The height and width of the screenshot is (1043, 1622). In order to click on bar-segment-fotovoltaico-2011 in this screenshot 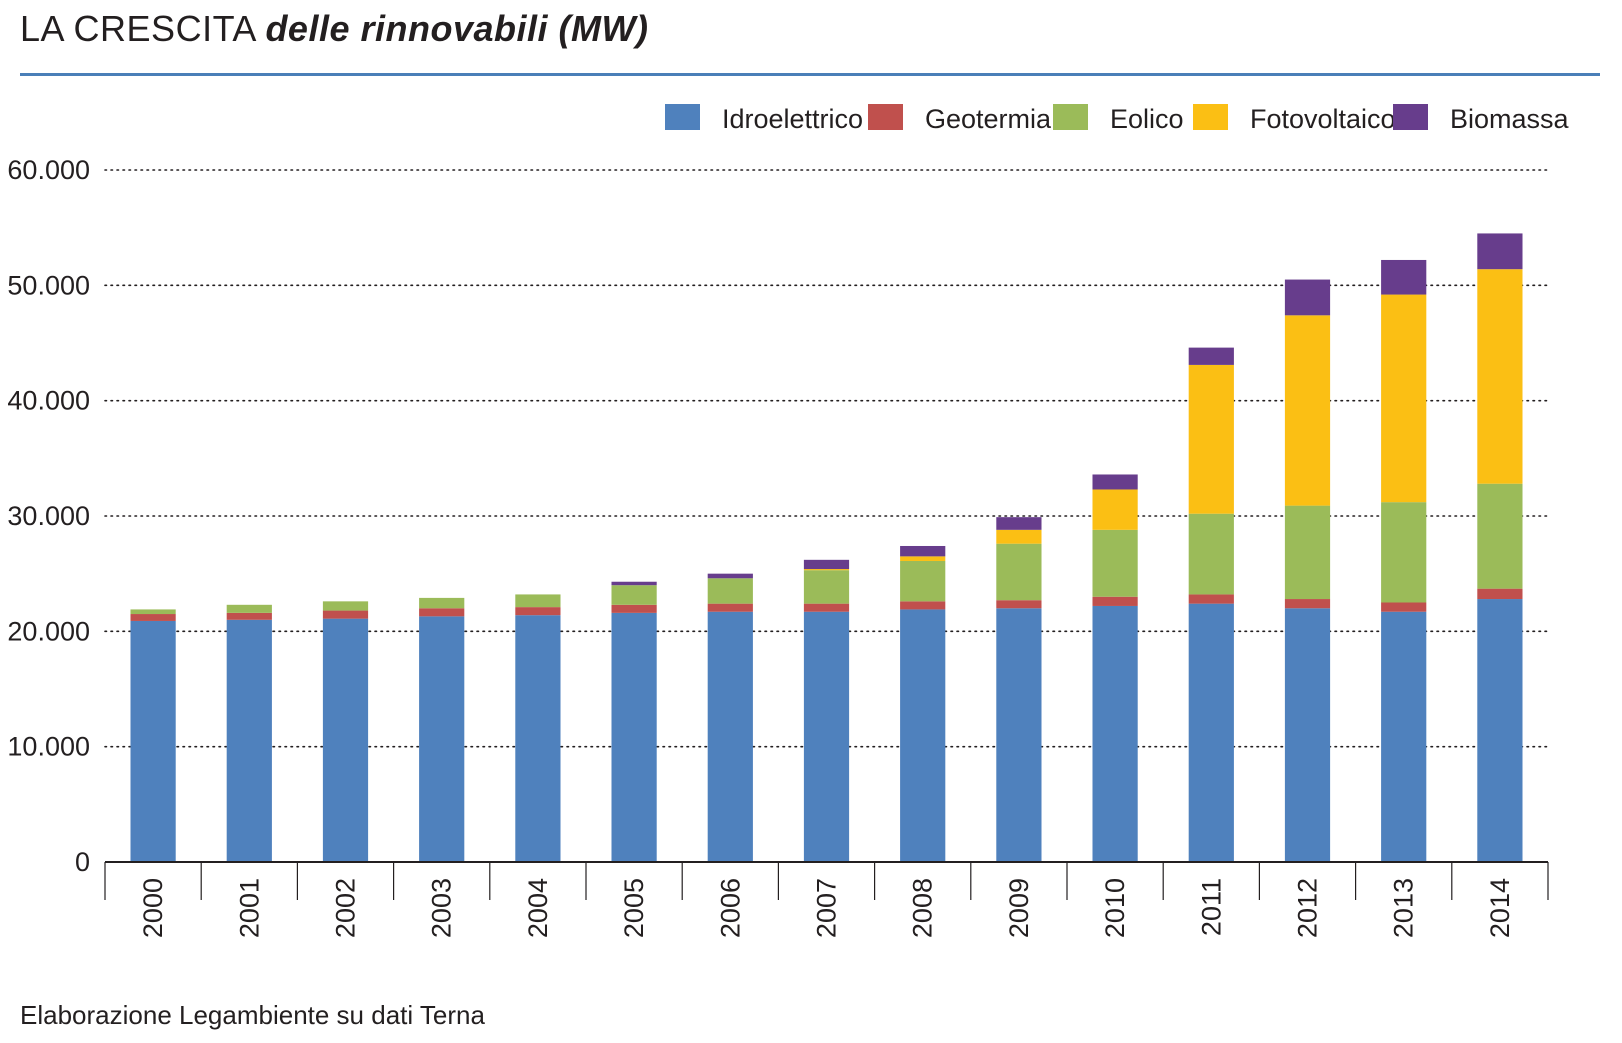, I will do `click(1211, 439)`.